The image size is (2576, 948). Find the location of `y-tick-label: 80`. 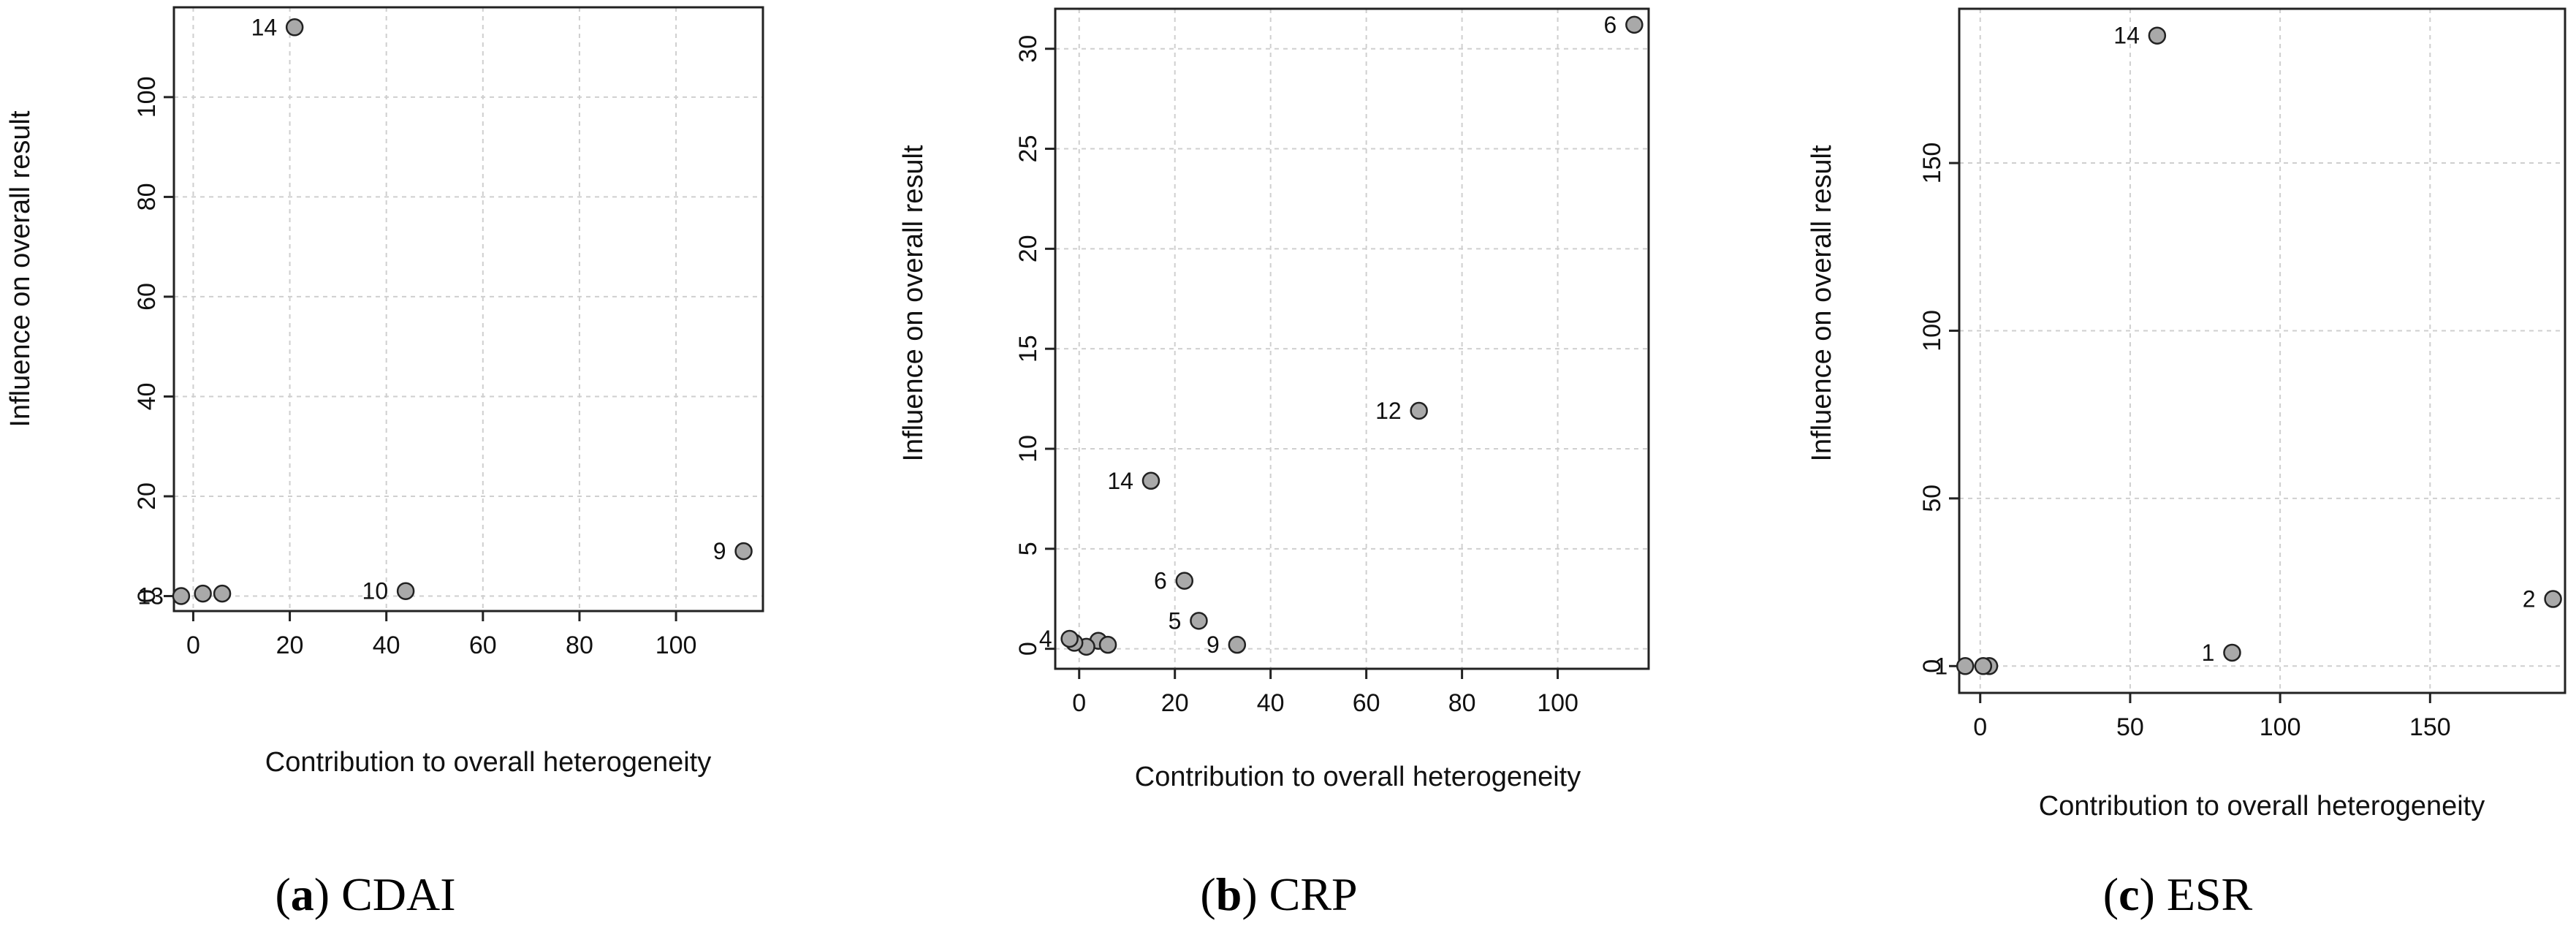

y-tick-label: 80 is located at coordinates (147, 197).